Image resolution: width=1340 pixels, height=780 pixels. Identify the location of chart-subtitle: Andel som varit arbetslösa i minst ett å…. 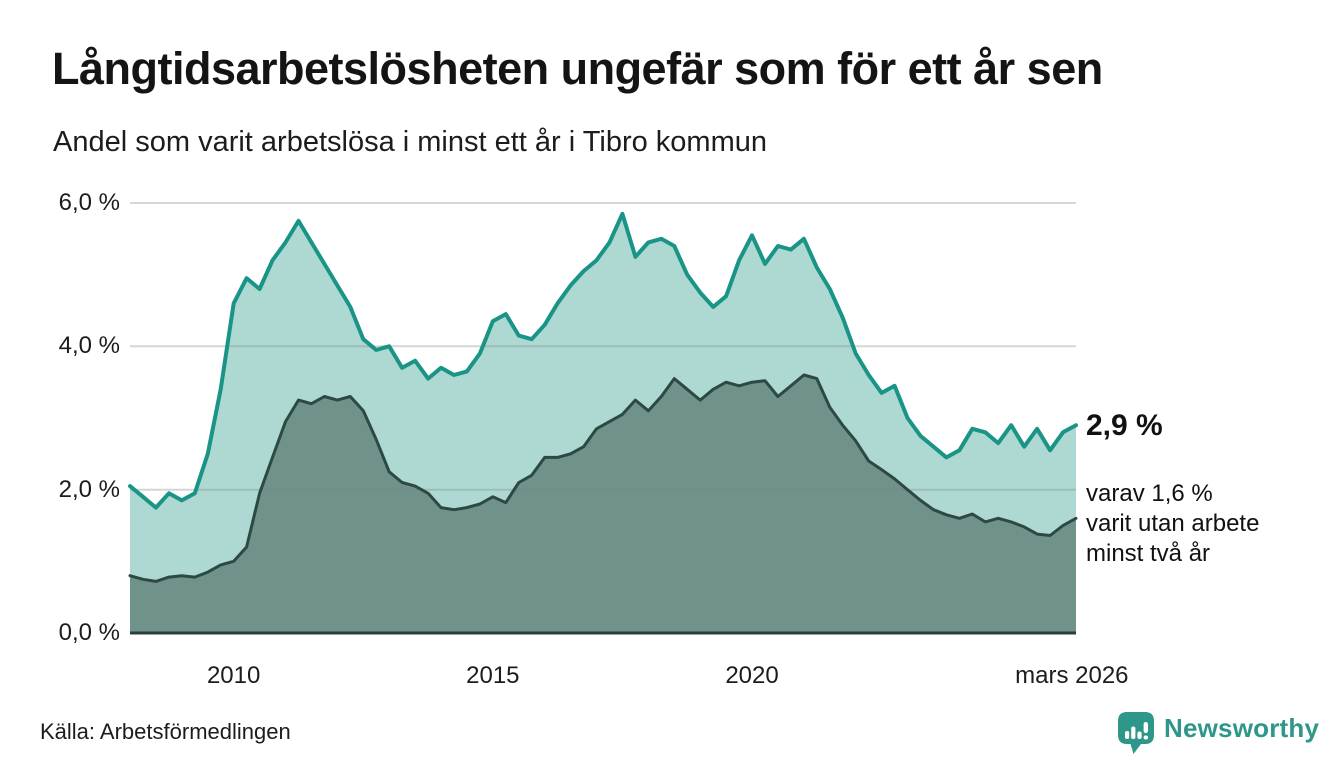
(410, 142).